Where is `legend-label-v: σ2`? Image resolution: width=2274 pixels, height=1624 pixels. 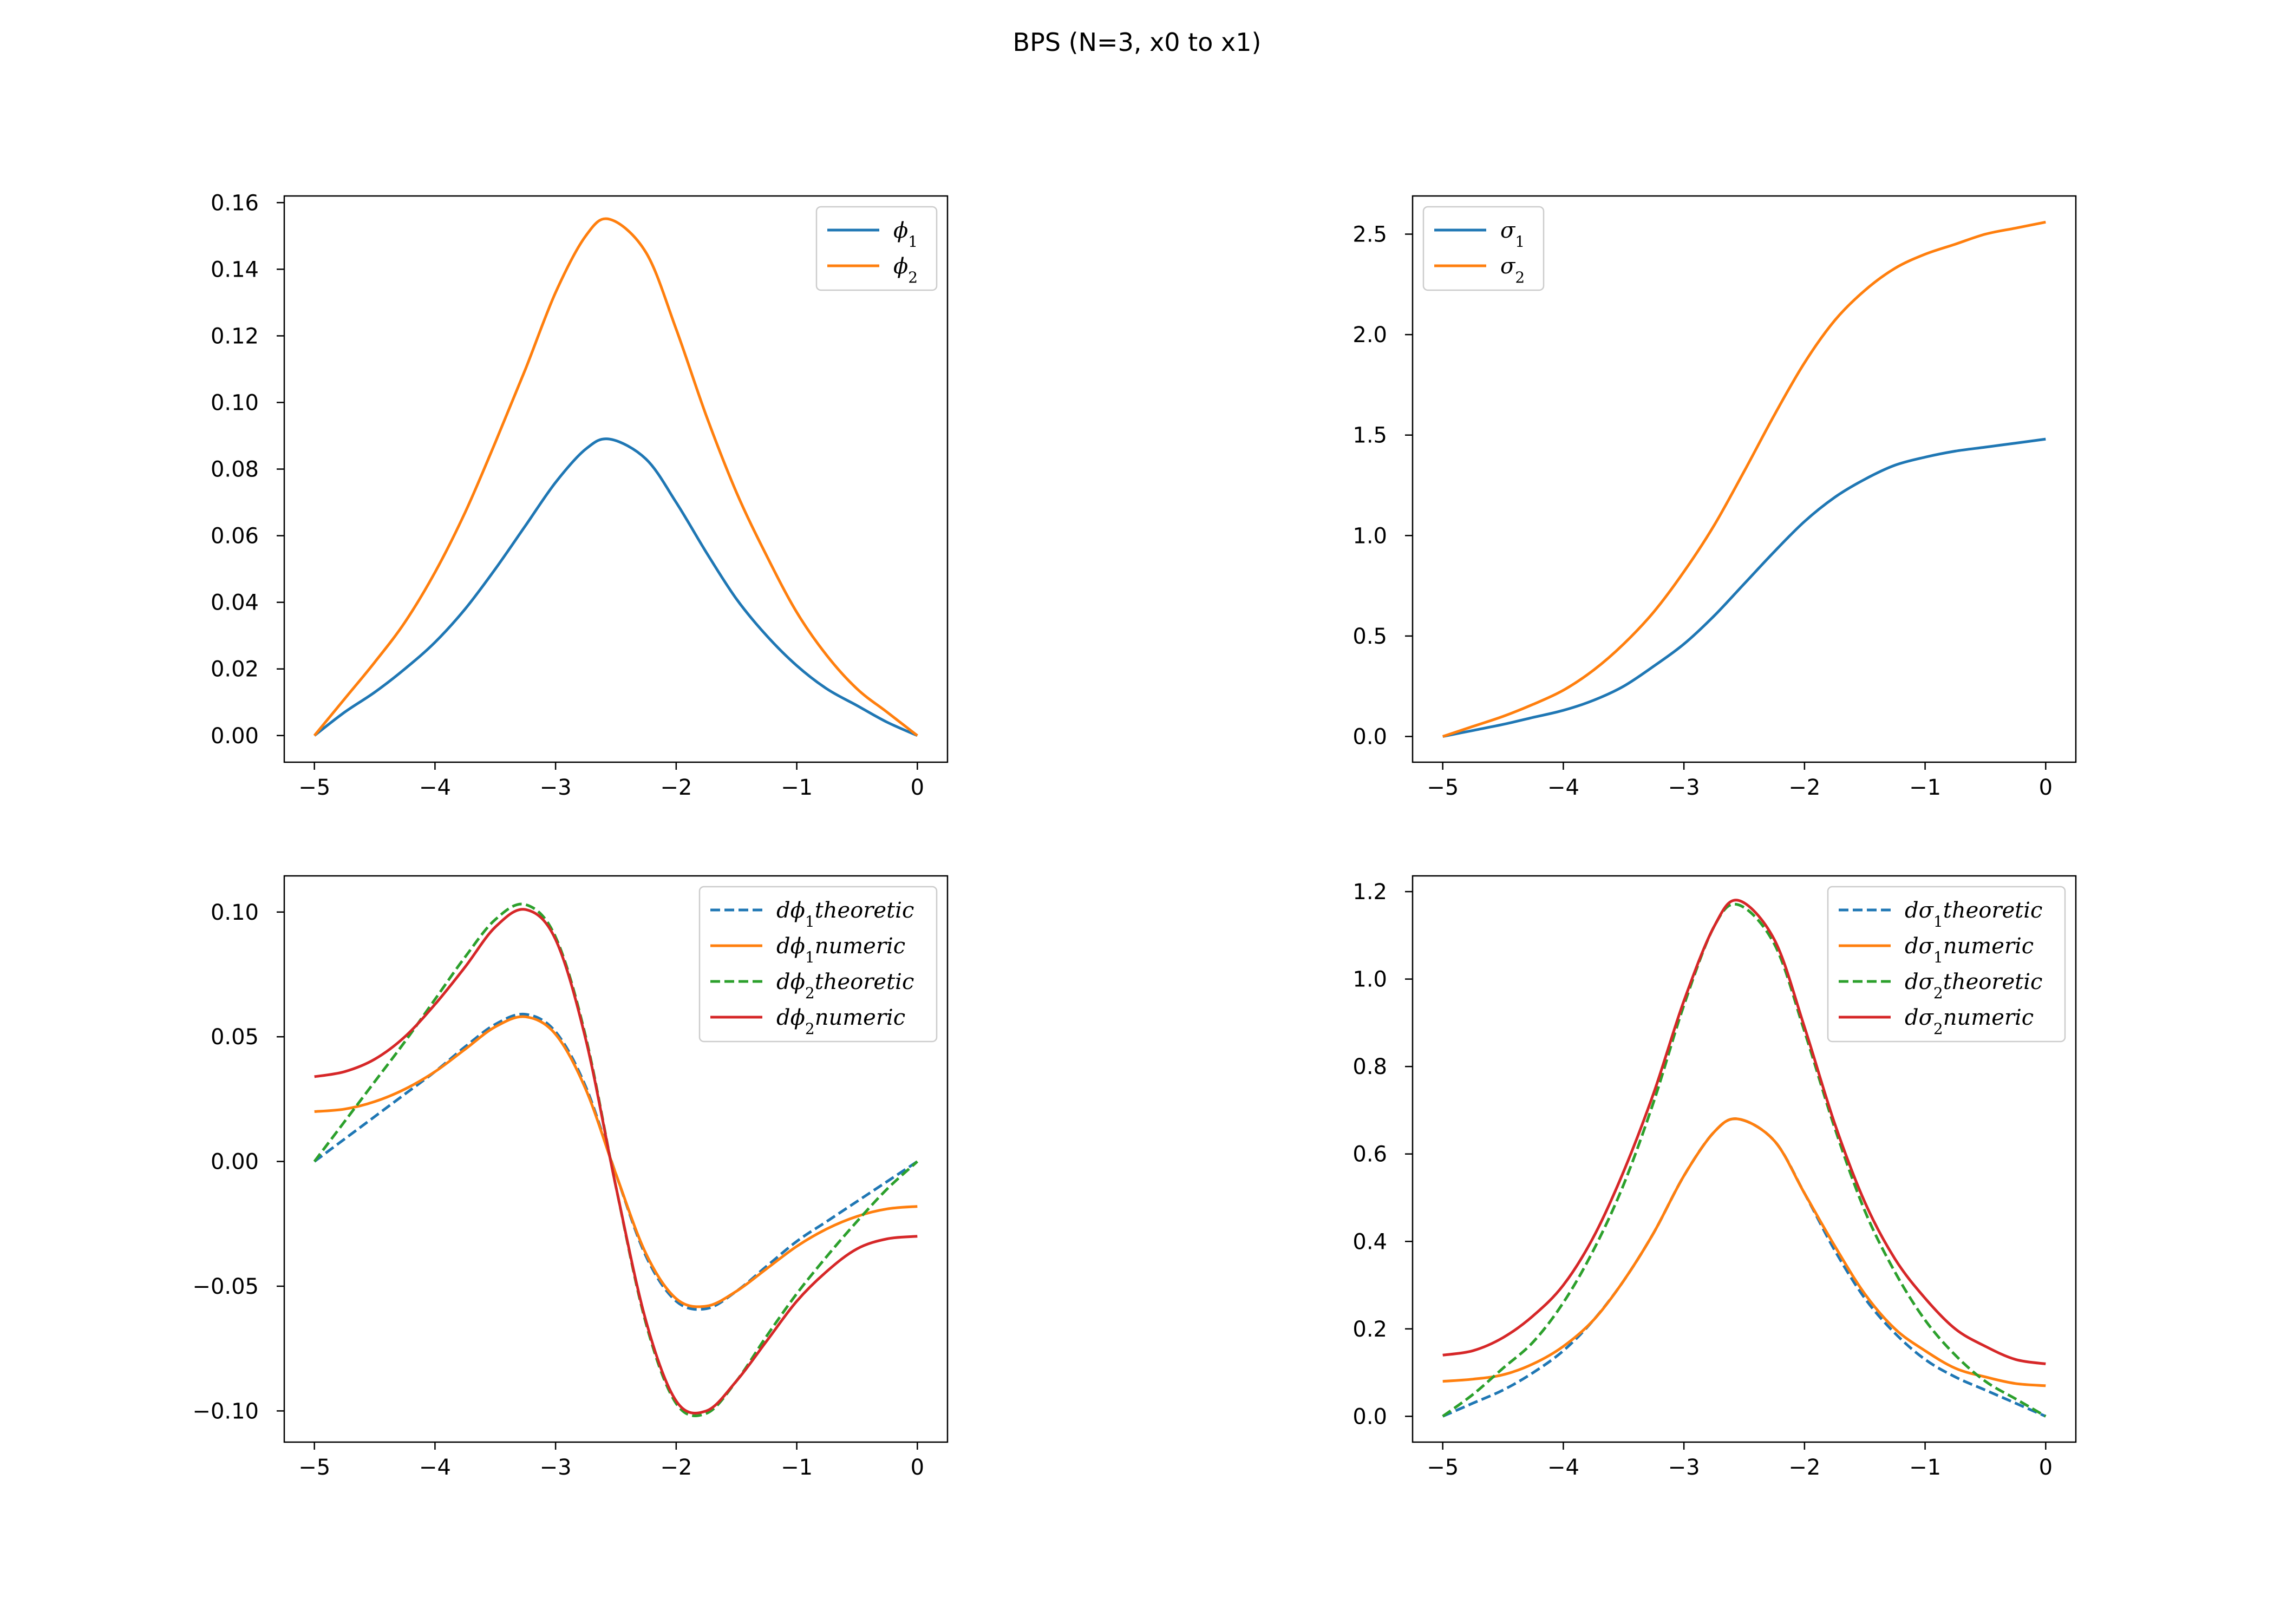
legend-label-v: σ2 is located at coordinates (1512, 270).